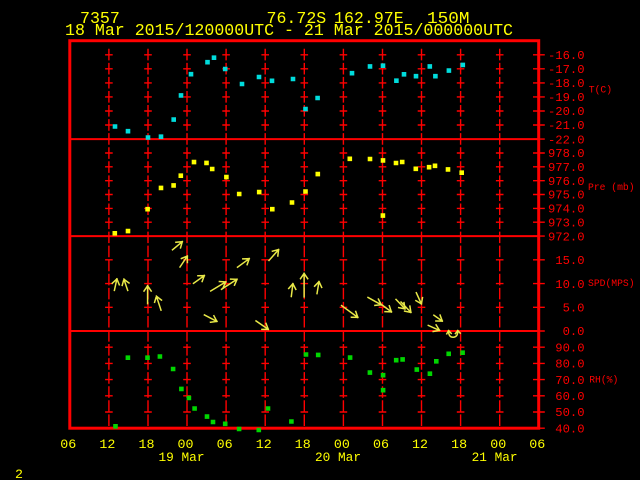  What do you see at coordinates (569, 285) in the screenshot?
I see `svg-text: 10.0` at bounding box center [569, 285].